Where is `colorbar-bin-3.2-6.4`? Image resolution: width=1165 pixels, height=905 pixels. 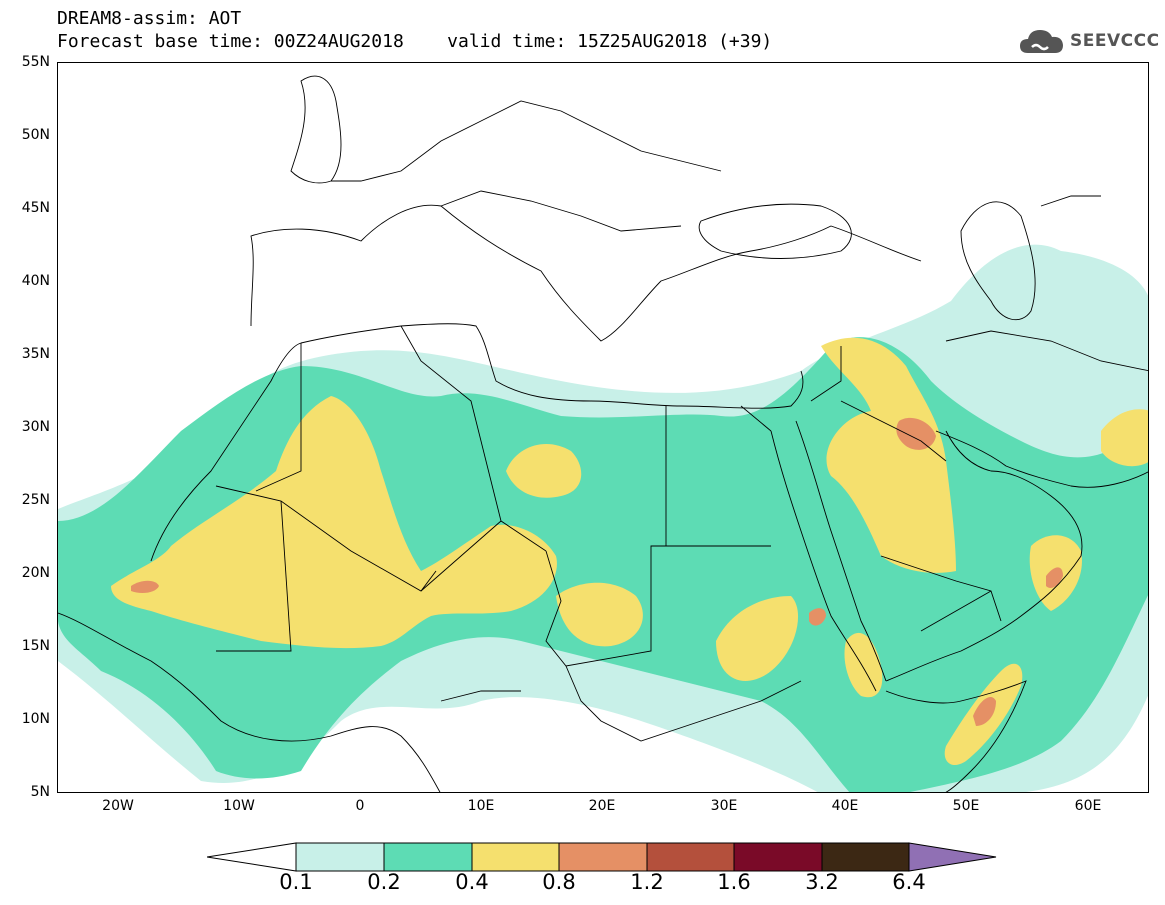 colorbar-bin-3.2-6.4 is located at coordinates (865, 857).